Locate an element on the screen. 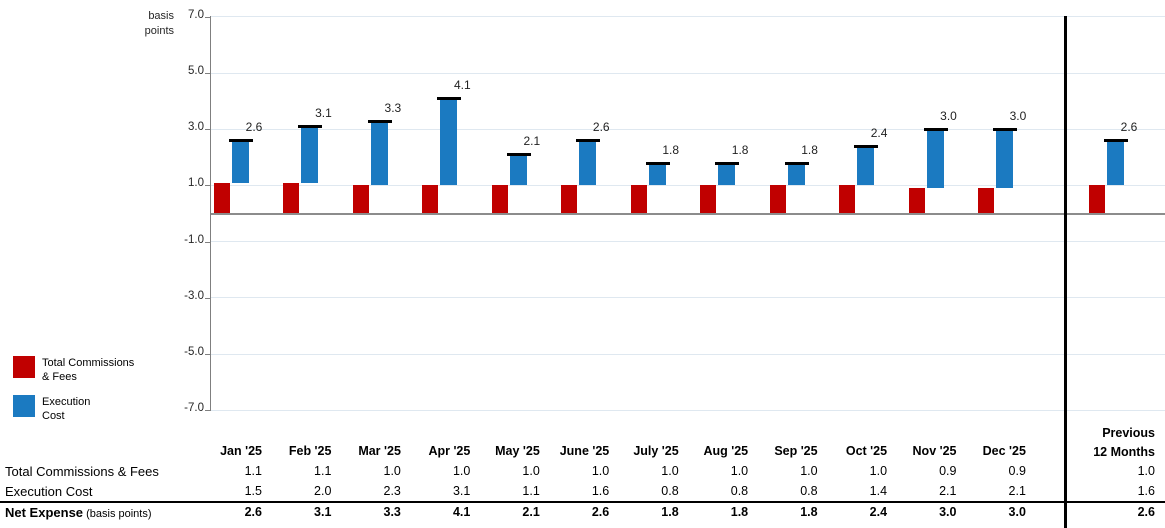  net-expense-value-label: 2.1 is located at coordinates (532, 141).